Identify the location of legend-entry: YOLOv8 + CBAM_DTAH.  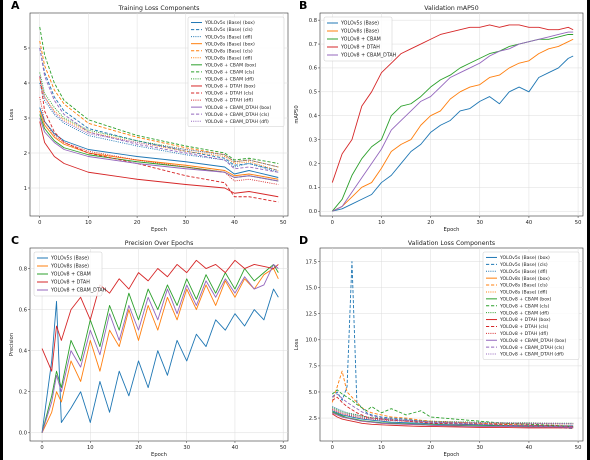
(78, 291).